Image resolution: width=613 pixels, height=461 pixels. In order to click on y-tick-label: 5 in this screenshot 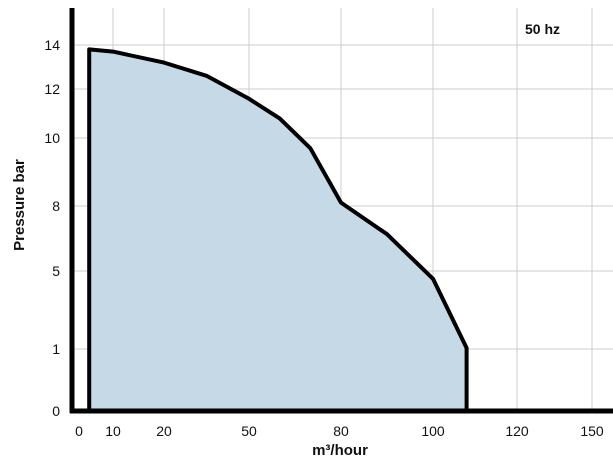, I will do `click(56, 271)`.